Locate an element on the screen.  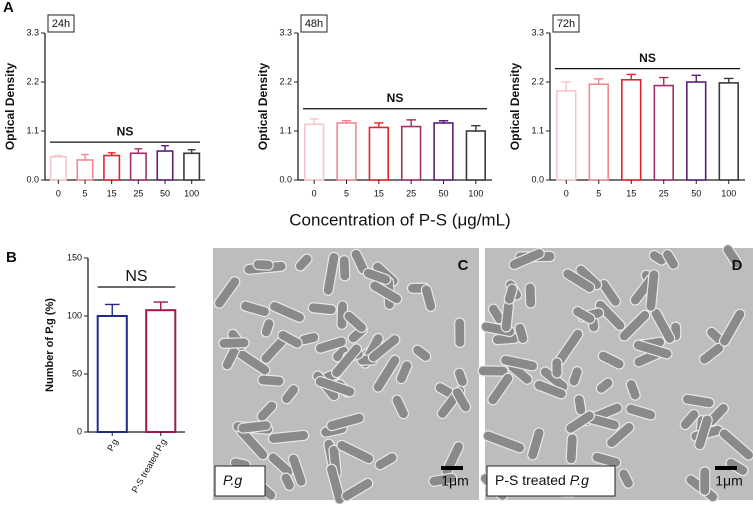
chart-title: 24h is located at coordinates (61, 24).